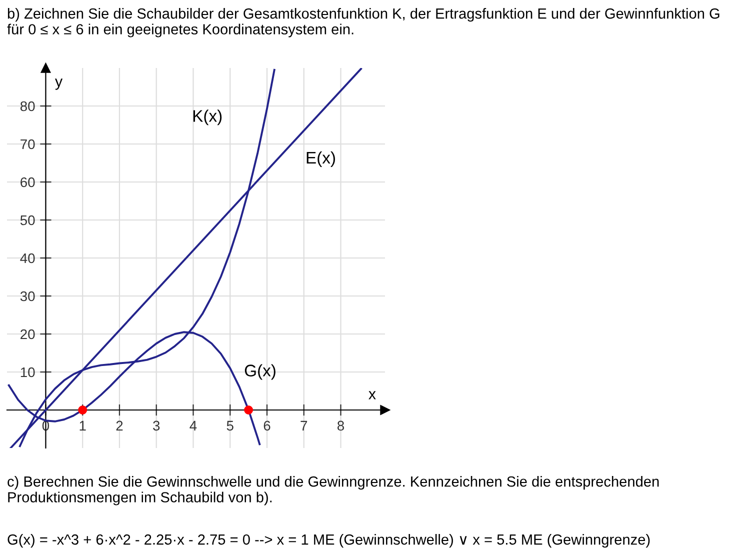 Image resolution: width=733 pixels, height=560 pixels. What do you see at coordinates (320, 159) in the screenshot?
I see `annotation: E(x)` at bounding box center [320, 159].